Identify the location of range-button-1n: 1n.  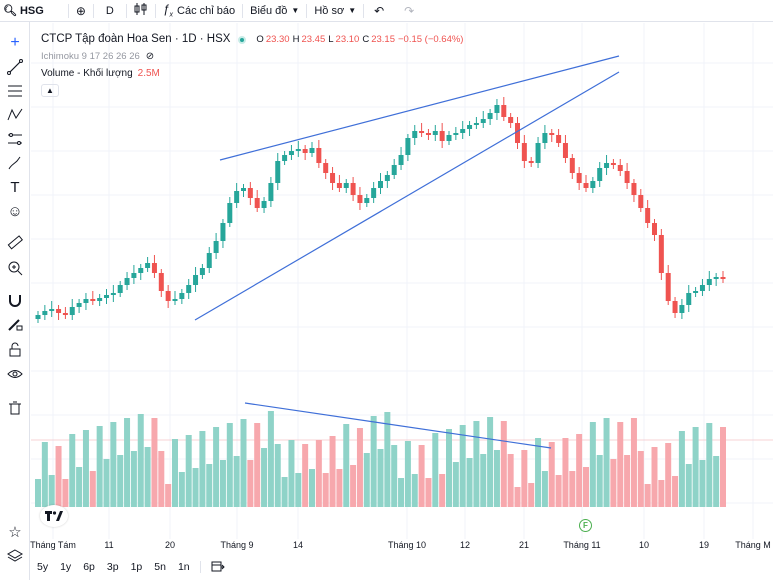
(183, 567).